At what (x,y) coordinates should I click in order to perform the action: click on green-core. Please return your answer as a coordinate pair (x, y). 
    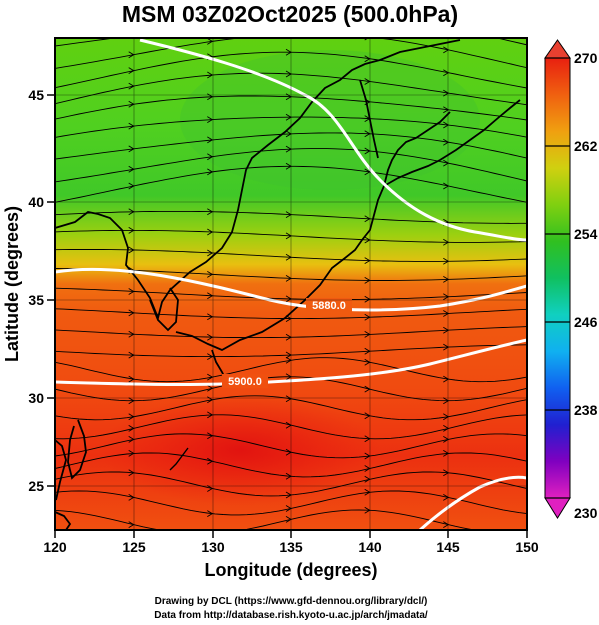
    Looking at the image, I should click on (330, 120).